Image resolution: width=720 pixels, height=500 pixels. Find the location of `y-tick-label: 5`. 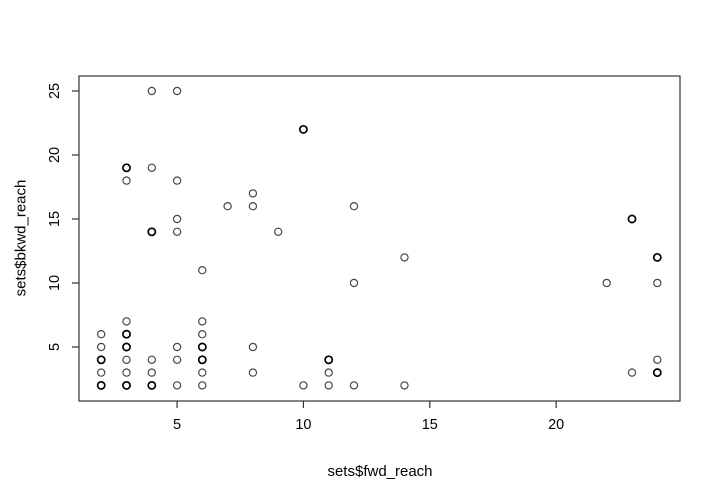

y-tick-label: 5 is located at coordinates (55, 347).